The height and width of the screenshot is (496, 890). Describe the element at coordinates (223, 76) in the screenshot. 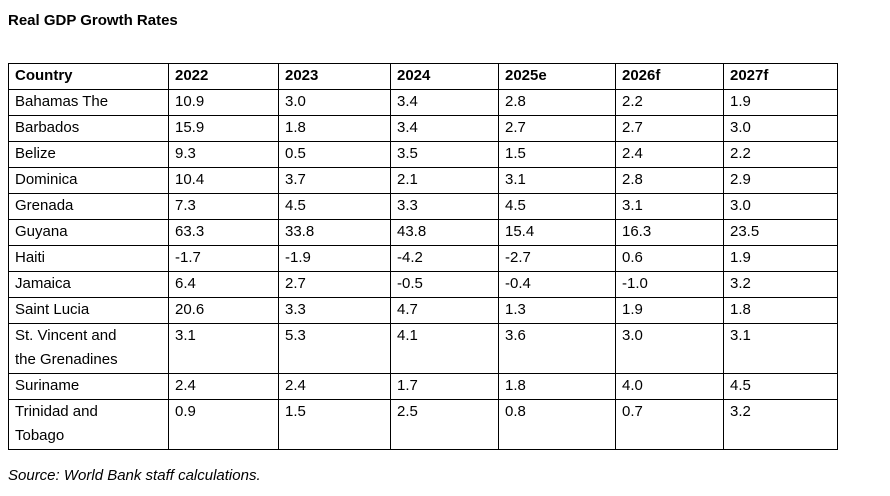

I see `column-header-2022: 2022` at that location.